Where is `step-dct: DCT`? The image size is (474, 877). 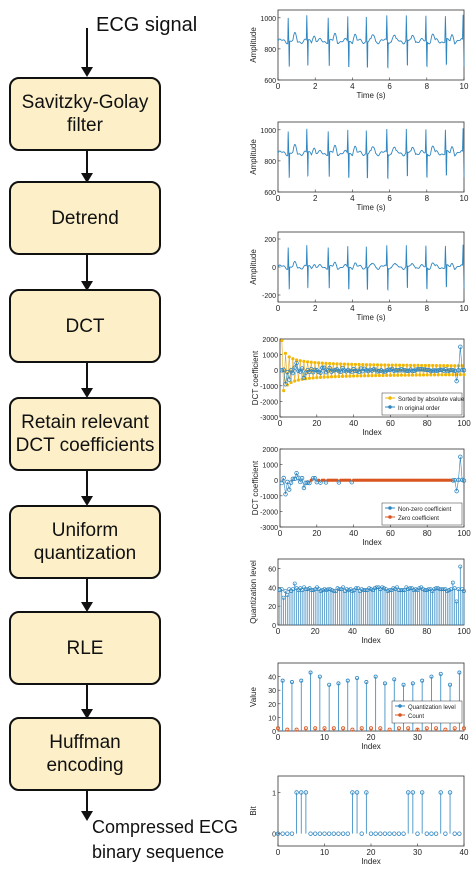 step-dct: DCT is located at coordinates (85, 326).